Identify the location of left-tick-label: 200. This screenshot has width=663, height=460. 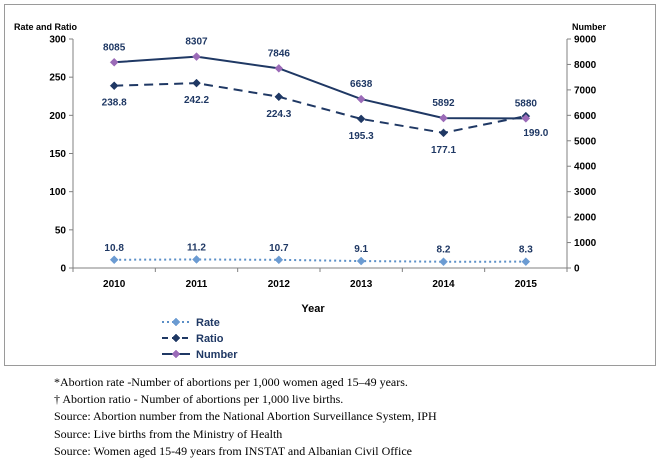
(57, 116).